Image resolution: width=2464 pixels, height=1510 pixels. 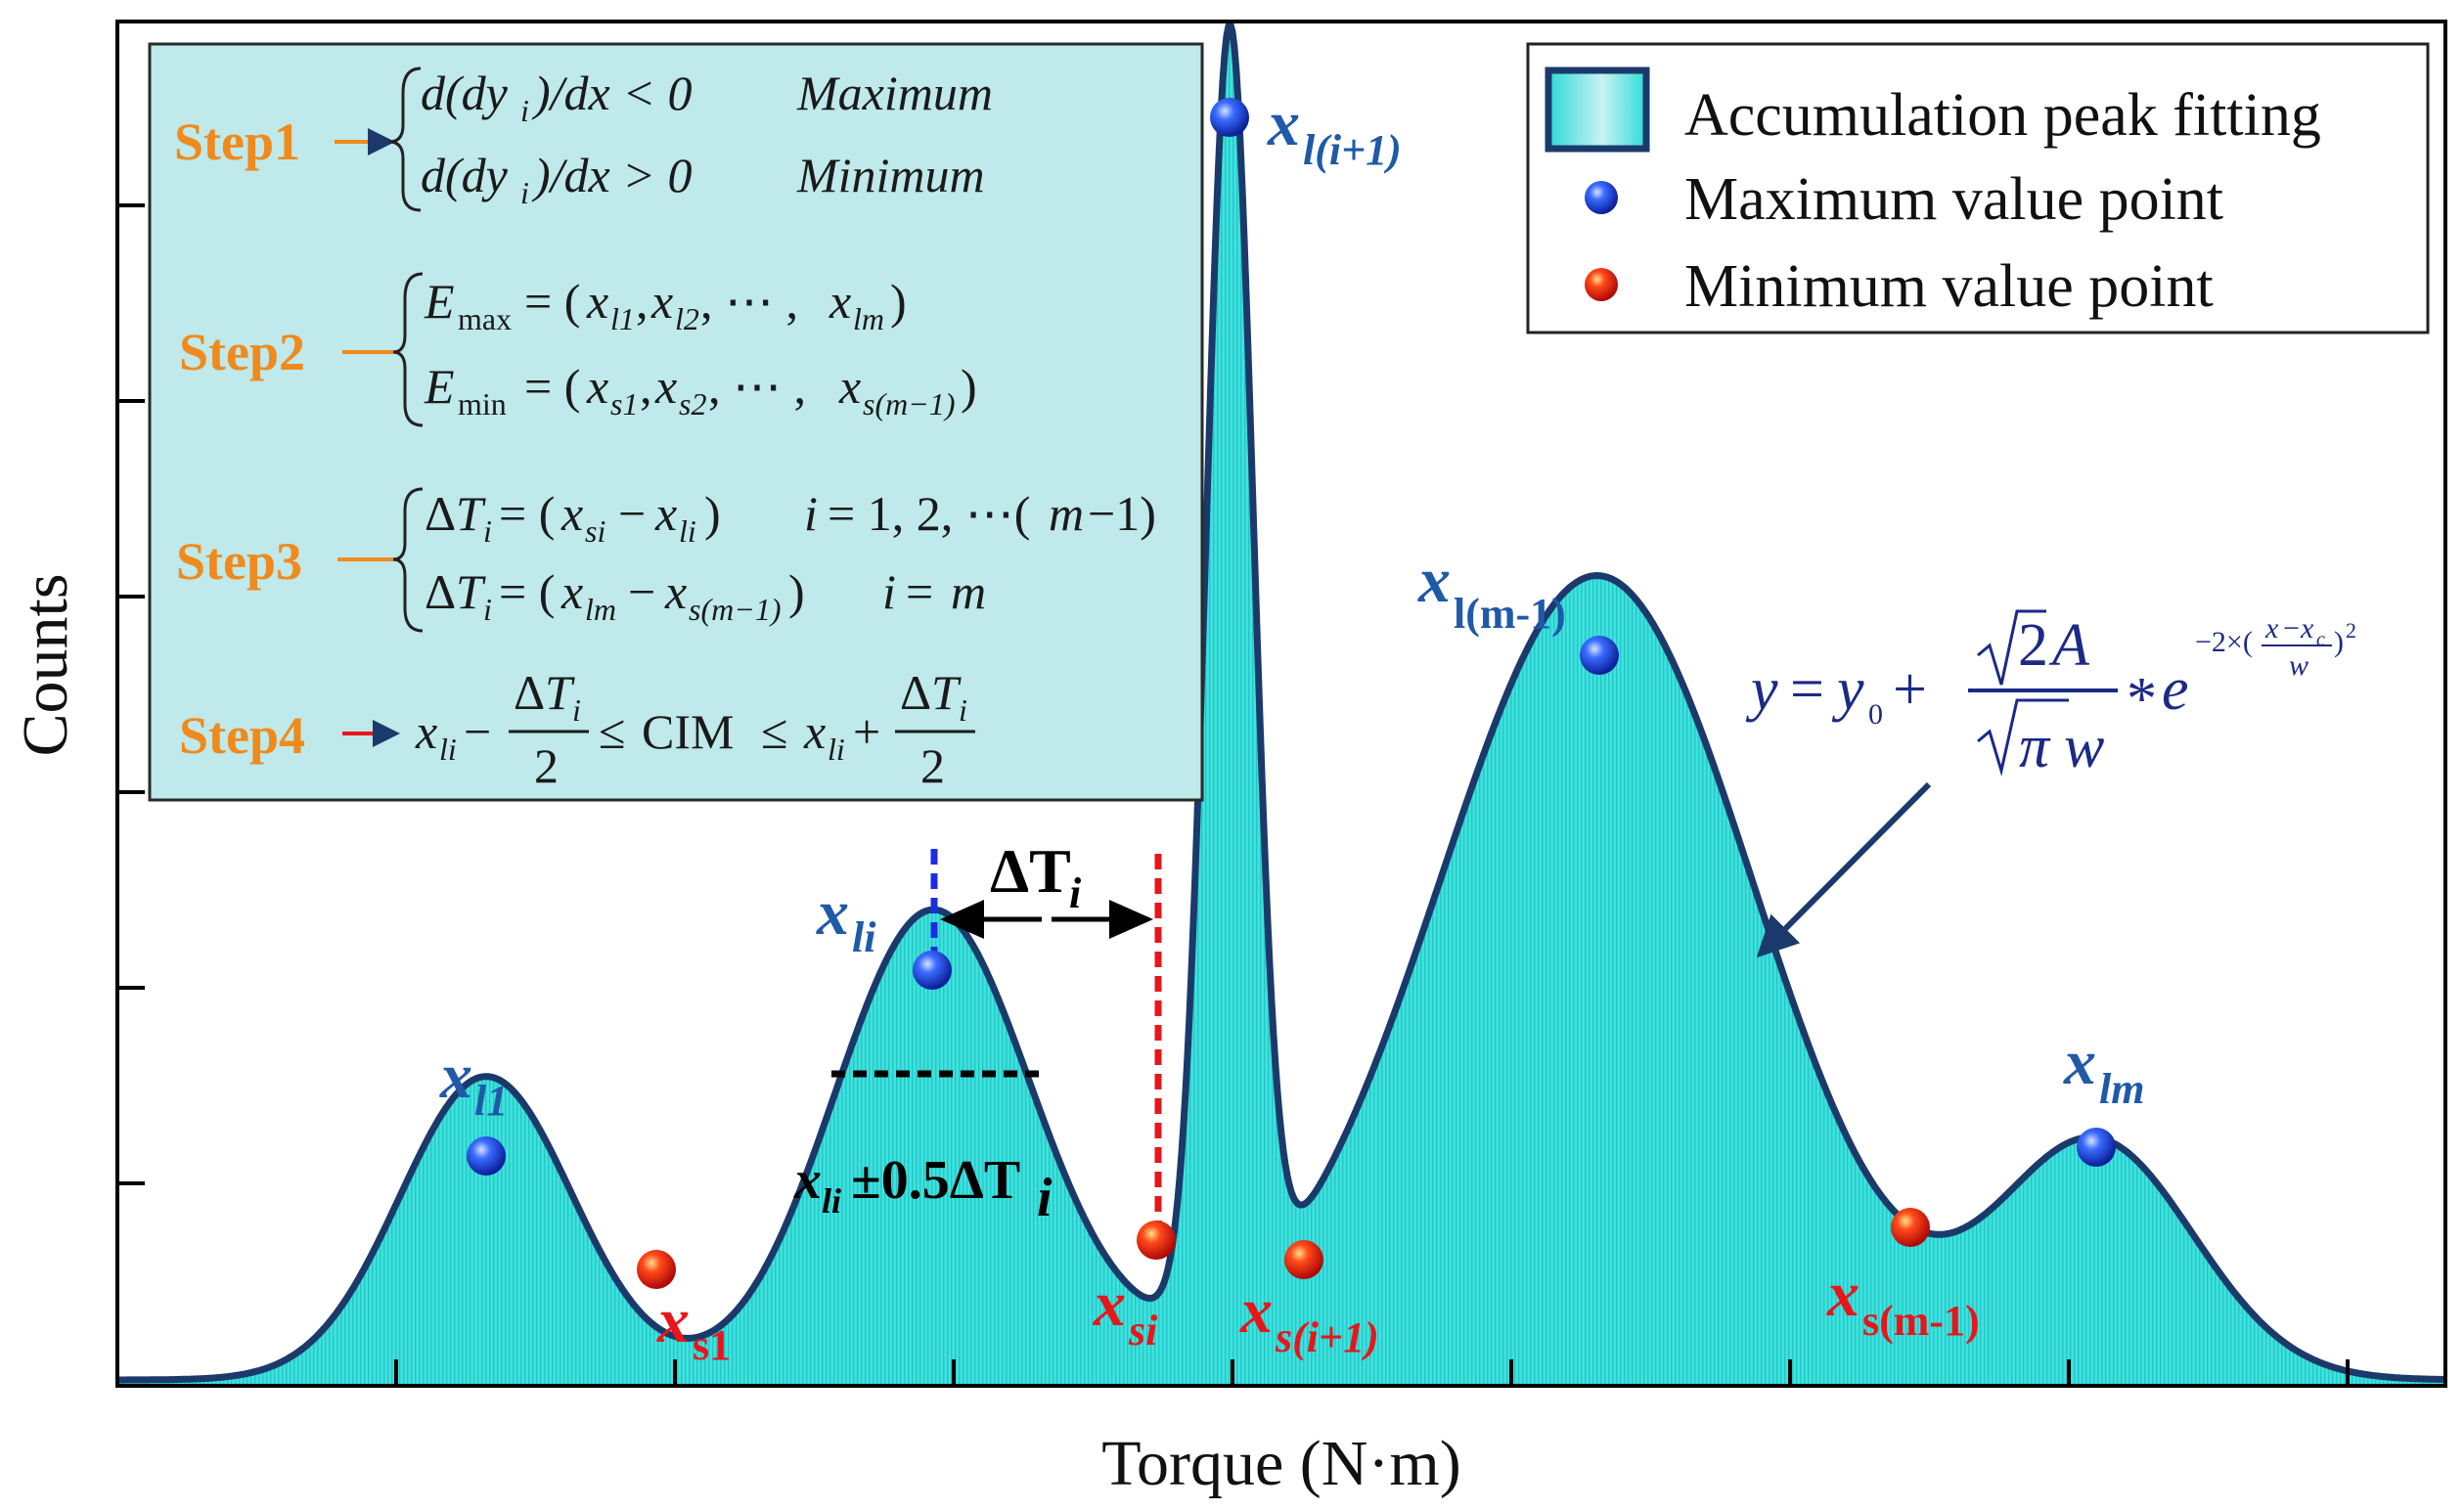 I want to click on step1-max-tag: Maximum, so click(x=894, y=93).